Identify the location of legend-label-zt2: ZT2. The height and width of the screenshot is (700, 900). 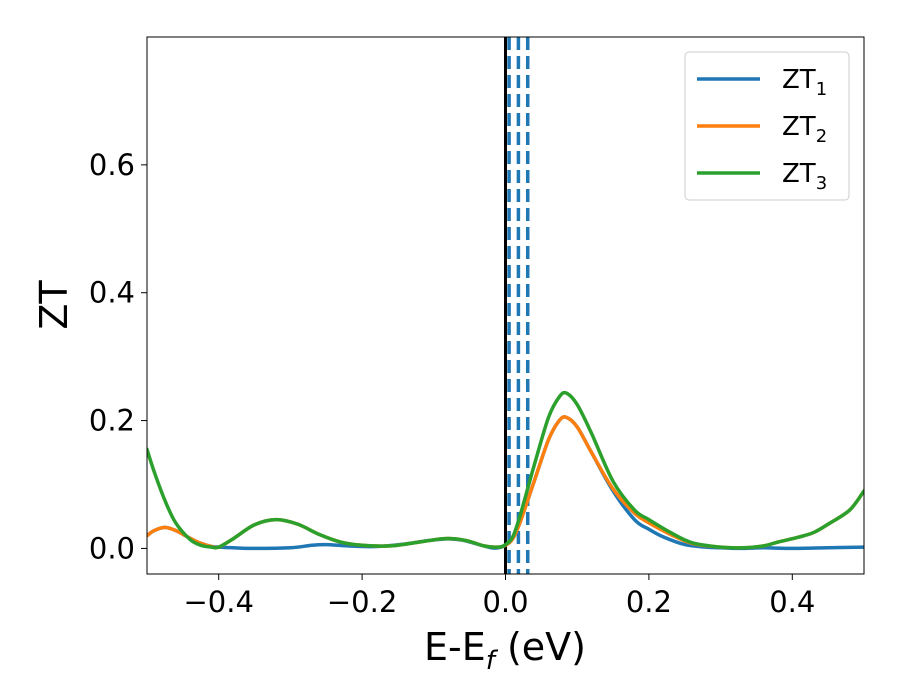
(804, 129).